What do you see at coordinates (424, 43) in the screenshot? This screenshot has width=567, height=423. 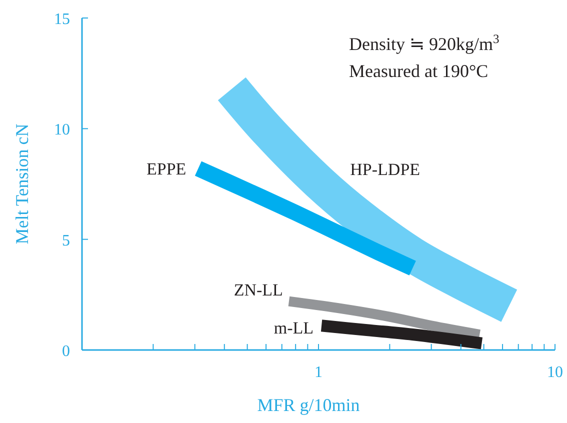 I see `annotation: Density ≒ 920kg/m$^{3}$` at bounding box center [424, 43].